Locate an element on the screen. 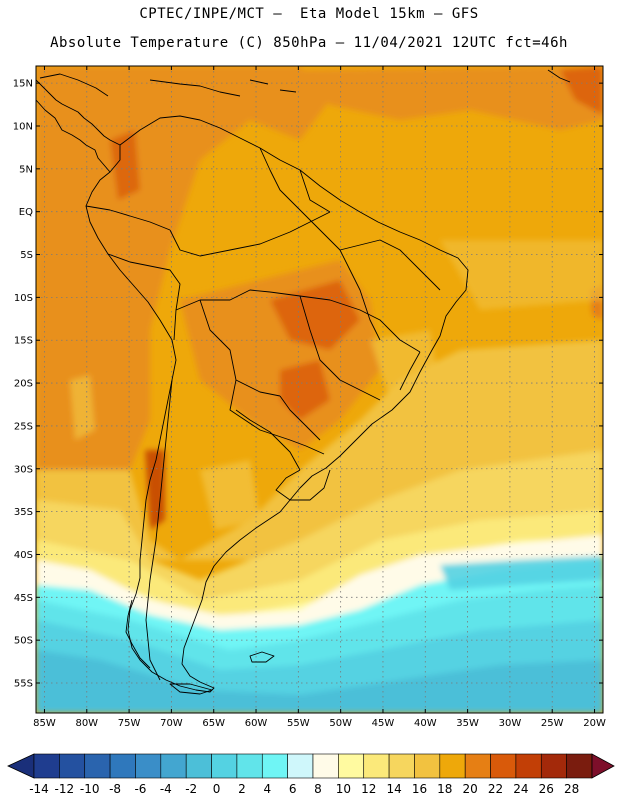 The image size is (618, 800). lon-tick-label: 55W is located at coordinates (298, 723).